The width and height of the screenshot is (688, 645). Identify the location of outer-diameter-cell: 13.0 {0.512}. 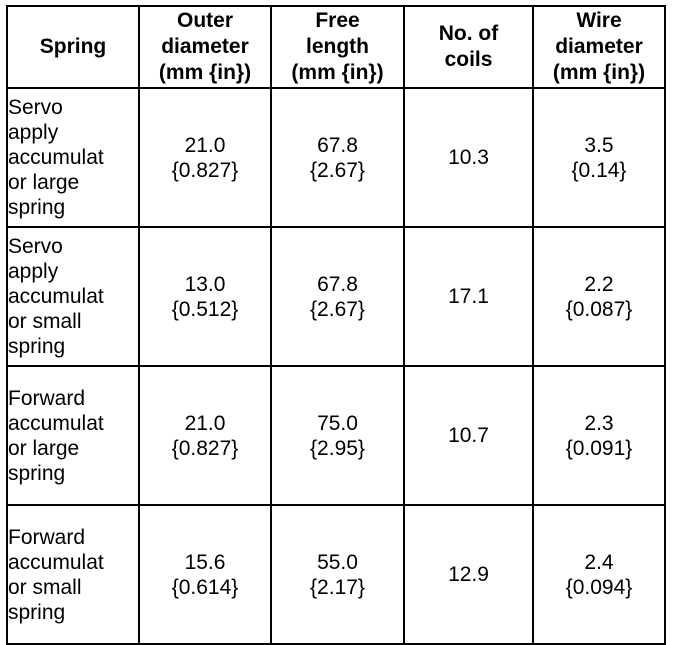
(205, 296).